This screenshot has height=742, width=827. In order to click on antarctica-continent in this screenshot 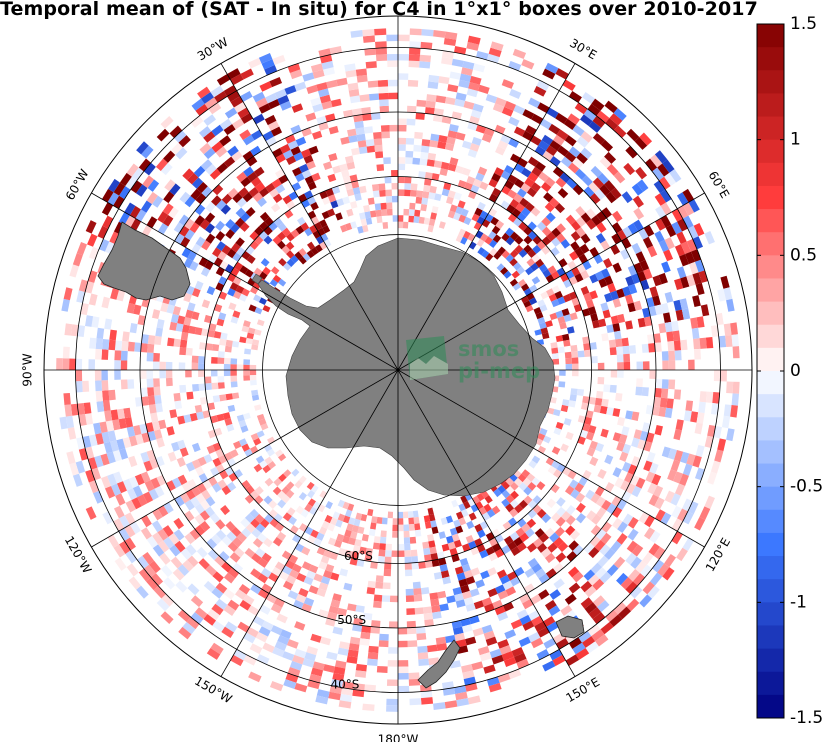, I will do `click(406, 367)`.